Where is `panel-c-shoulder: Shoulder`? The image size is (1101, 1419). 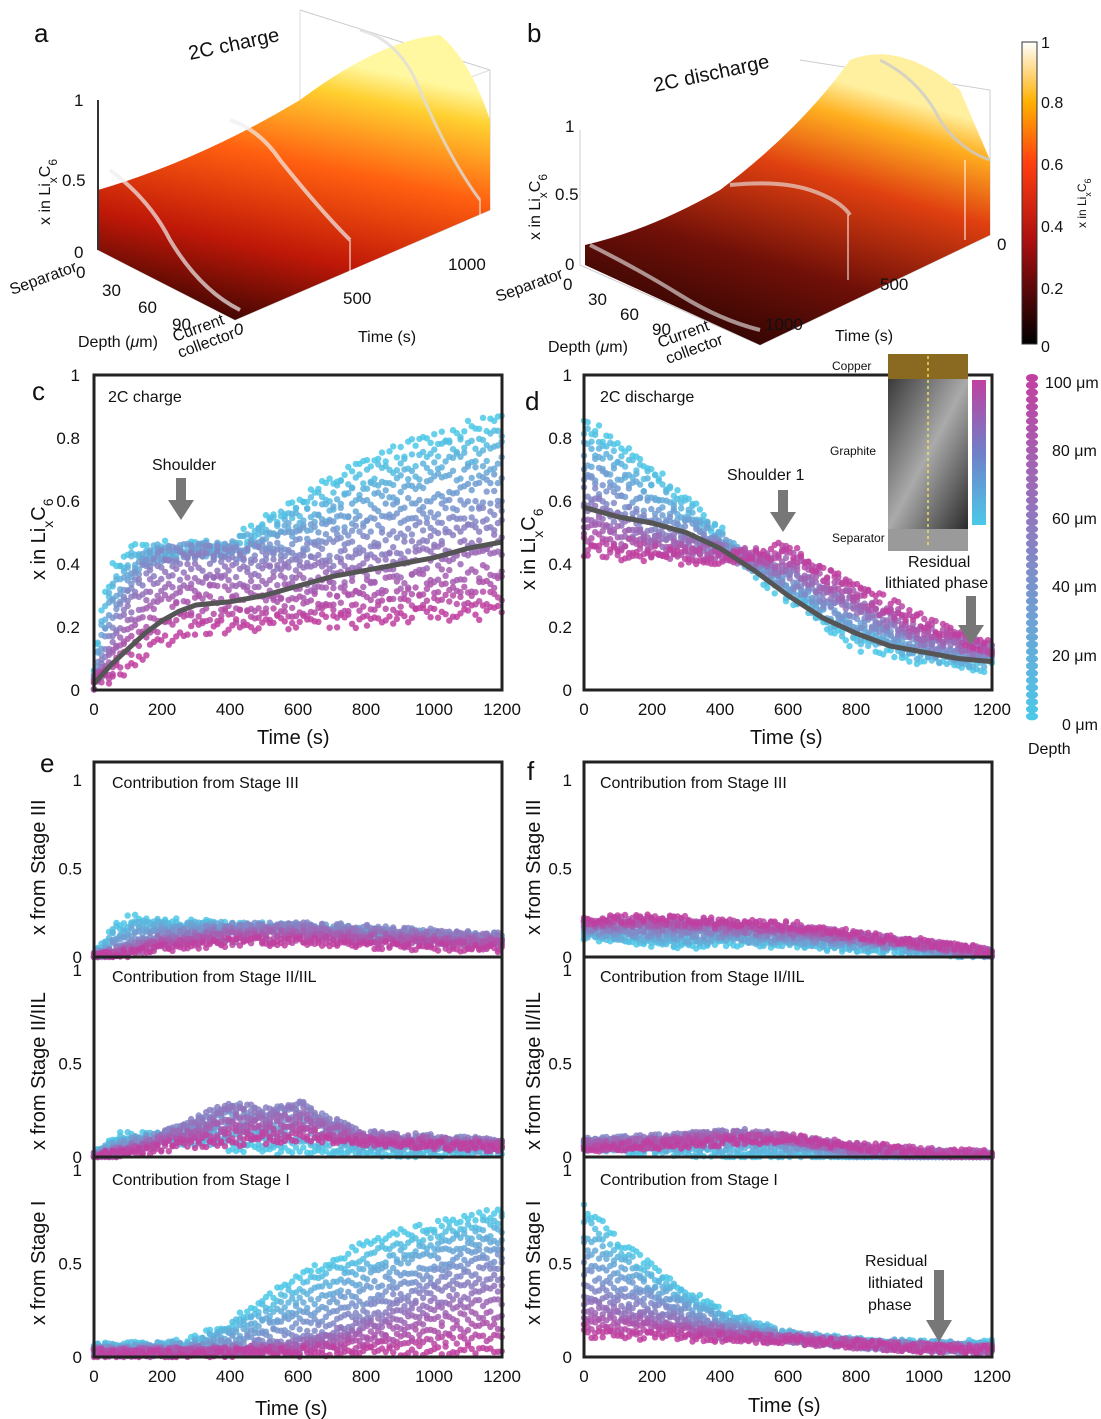
panel-c-shoulder: Shoulder is located at coordinates (184, 465).